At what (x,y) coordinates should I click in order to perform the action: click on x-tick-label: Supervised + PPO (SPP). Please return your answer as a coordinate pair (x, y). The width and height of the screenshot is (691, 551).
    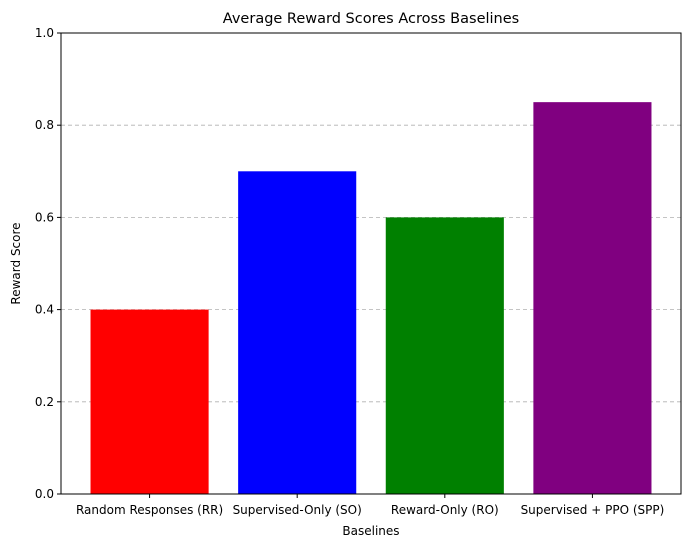
    Looking at the image, I should click on (593, 510).